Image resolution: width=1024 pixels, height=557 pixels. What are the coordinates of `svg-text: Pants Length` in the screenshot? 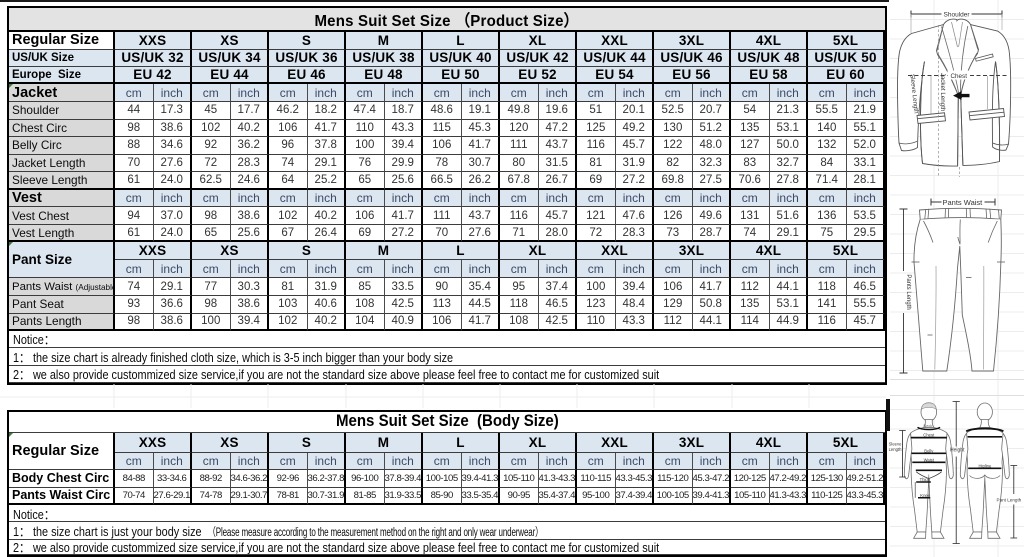 It's located at (908, 291).